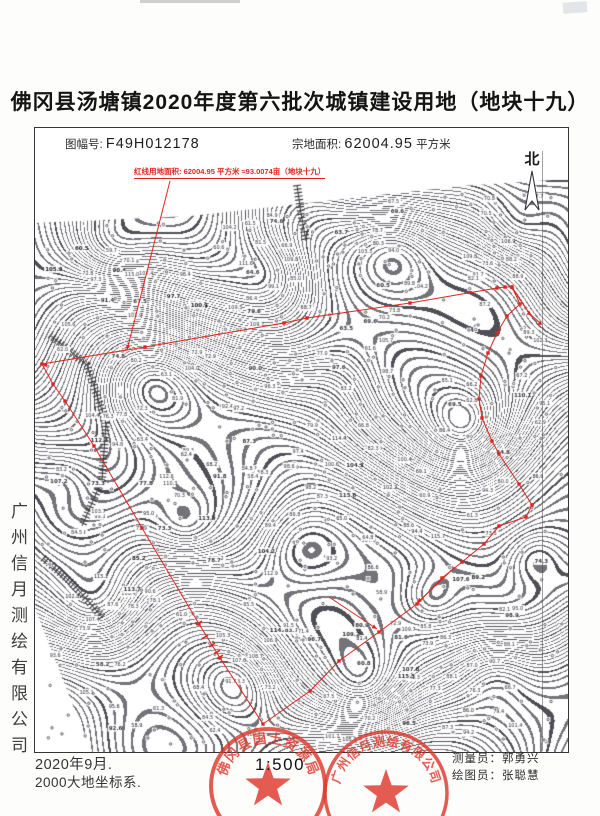 Image resolution: width=600 pixels, height=816 pixels. Describe the element at coordinates (532, 159) in the screenshot. I see `north-label: 北` at that location.